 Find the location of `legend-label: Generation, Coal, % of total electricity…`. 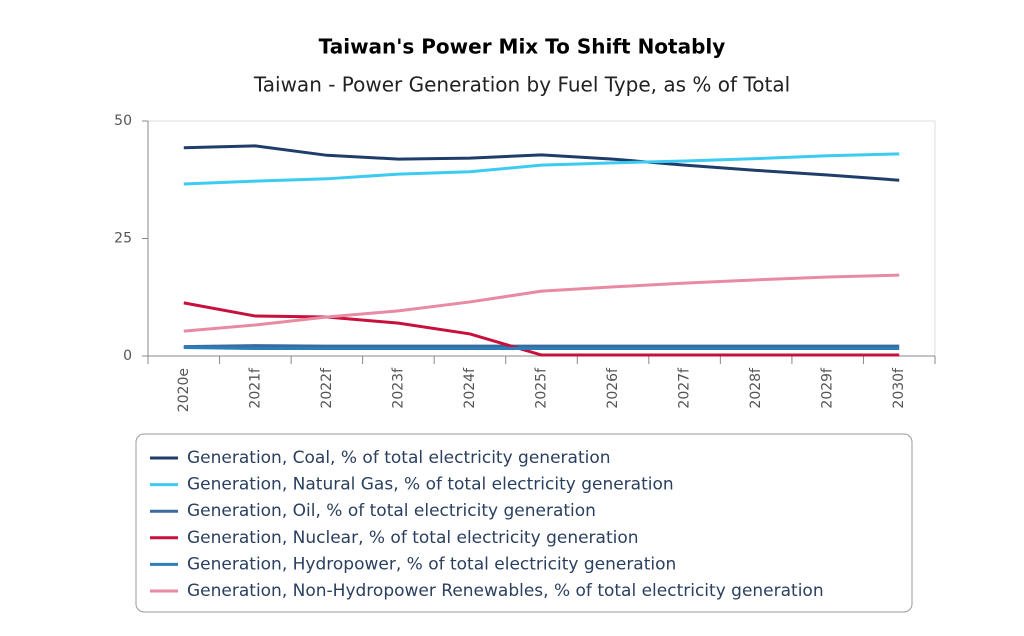

legend-label: Generation, Coal, % of total electricity… is located at coordinates (399, 458).